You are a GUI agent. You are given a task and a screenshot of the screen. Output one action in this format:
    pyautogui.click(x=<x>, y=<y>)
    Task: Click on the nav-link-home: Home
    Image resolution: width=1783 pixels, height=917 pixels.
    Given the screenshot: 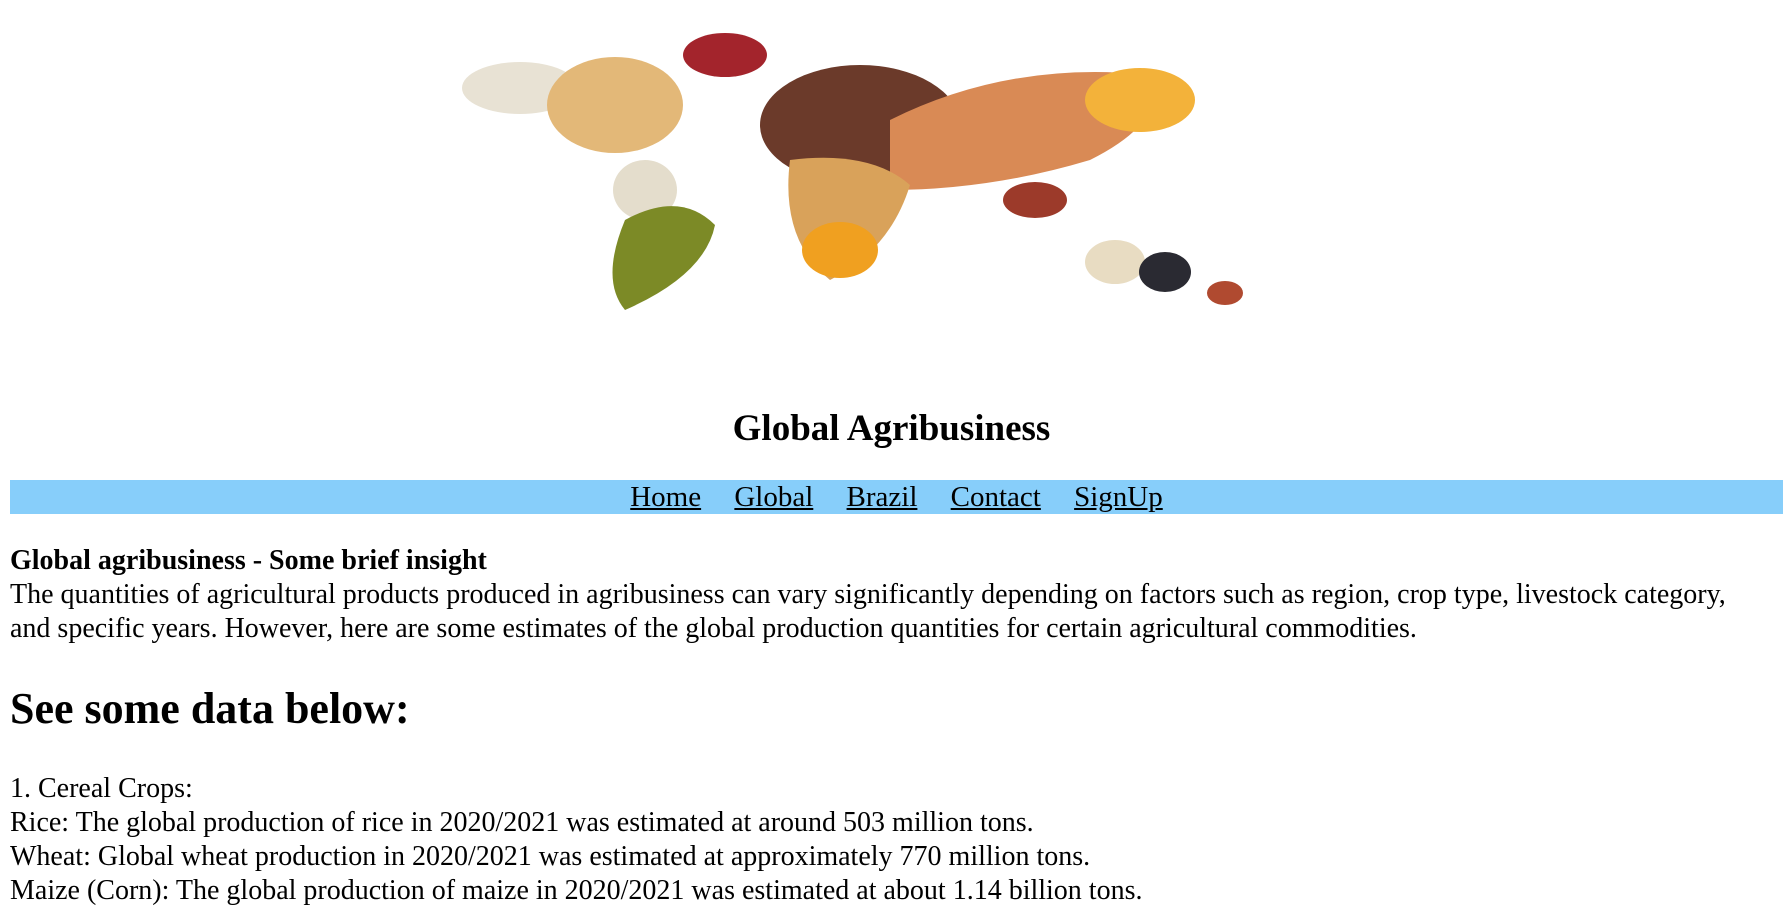 What is the action you would take?
    pyautogui.click(x=666, y=497)
    